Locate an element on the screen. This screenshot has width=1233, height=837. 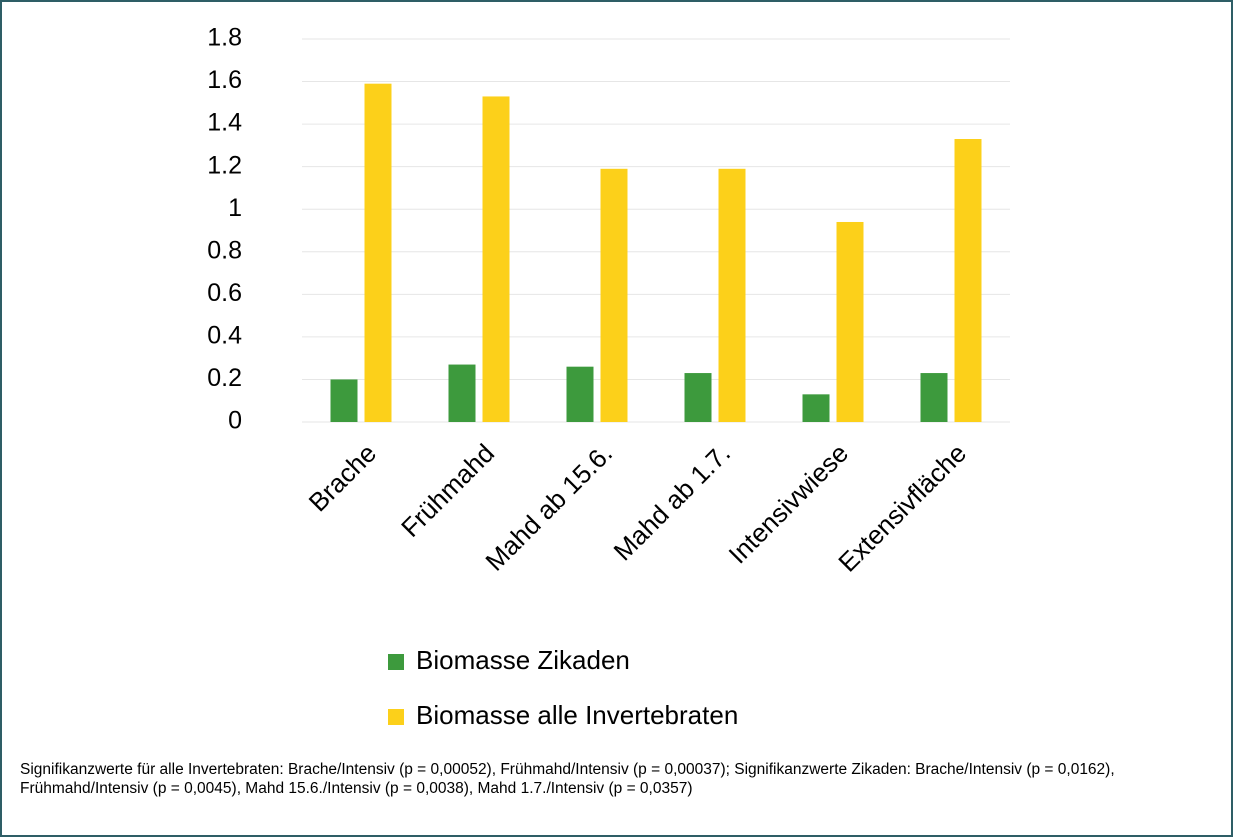
x-tick-label: Brache is located at coordinates (342, 477).